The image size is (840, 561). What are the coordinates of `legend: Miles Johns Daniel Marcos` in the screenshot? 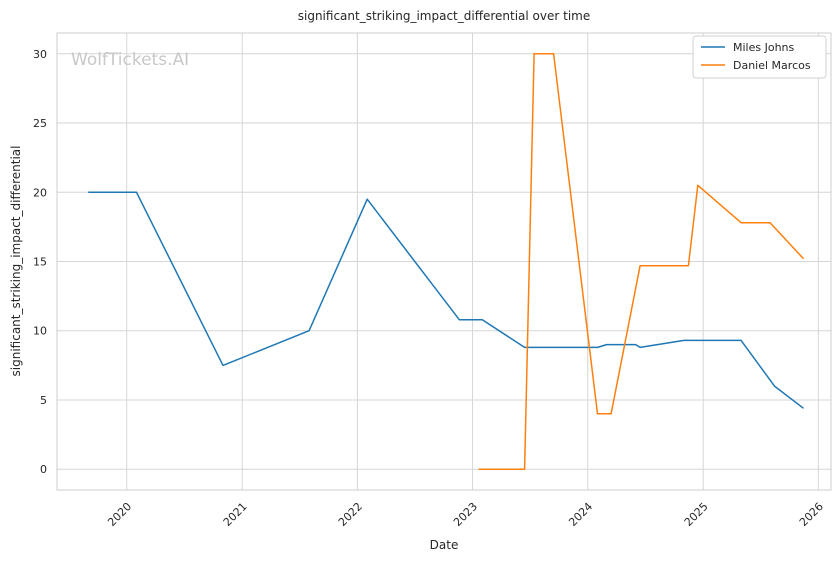 It's located at (759, 57).